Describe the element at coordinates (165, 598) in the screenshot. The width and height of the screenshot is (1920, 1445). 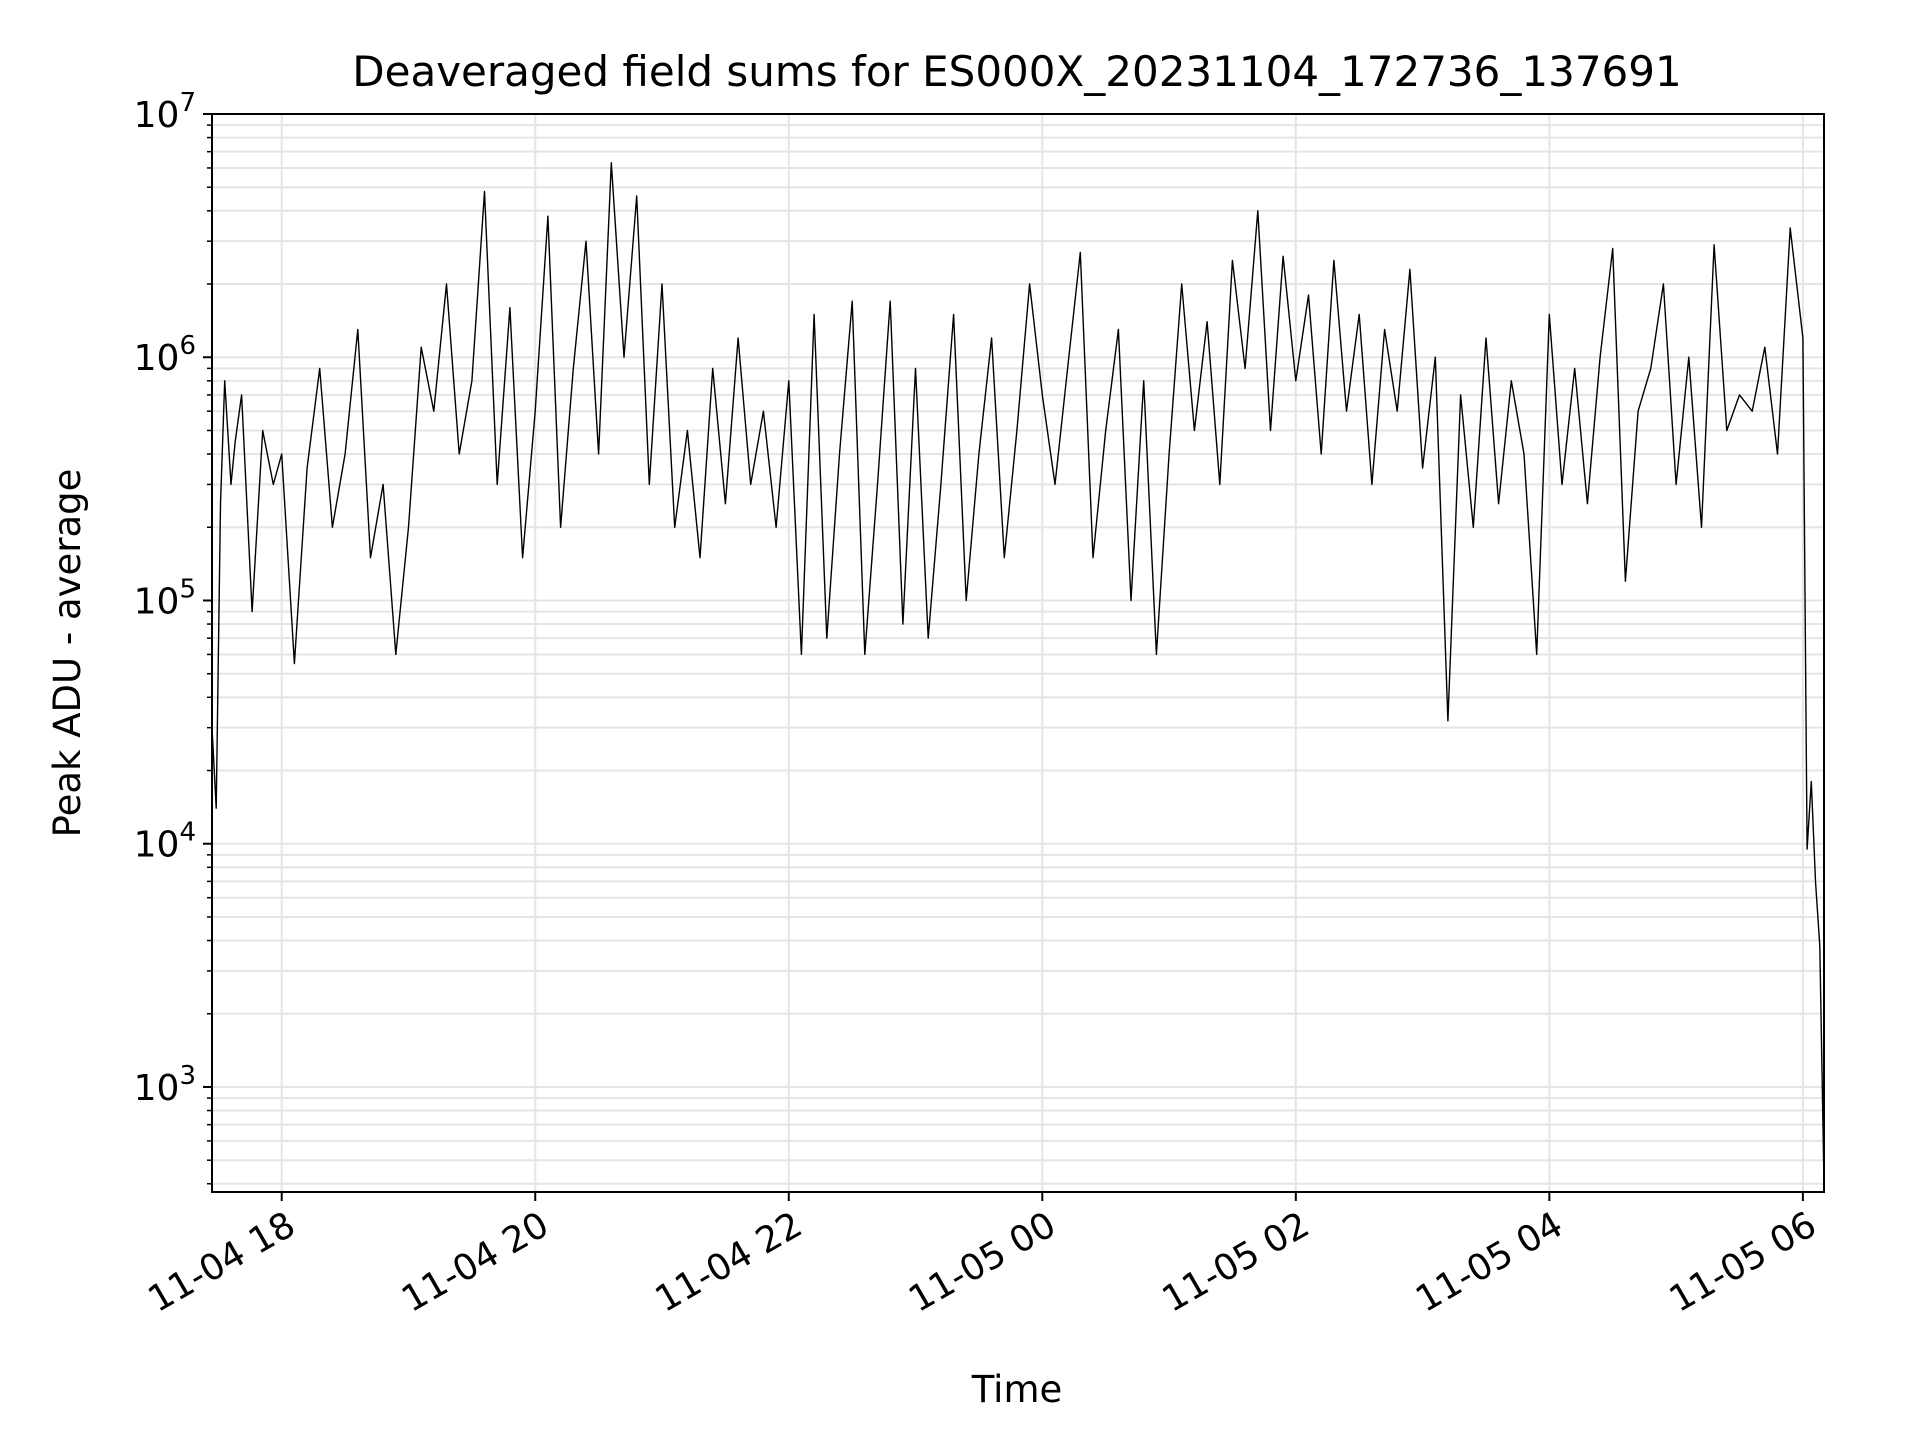
I see `y-tick-label: 10⁵` at that location.